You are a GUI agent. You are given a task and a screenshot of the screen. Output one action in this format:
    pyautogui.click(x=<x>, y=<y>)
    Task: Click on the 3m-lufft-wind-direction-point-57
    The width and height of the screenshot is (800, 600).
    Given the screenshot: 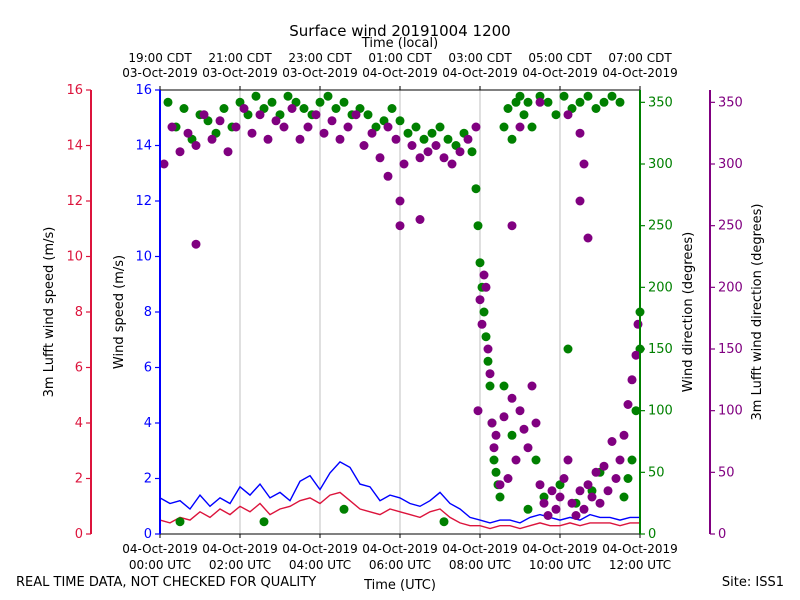 What is the action you would take?
    pyautogui.click(x=520, y=411)
    